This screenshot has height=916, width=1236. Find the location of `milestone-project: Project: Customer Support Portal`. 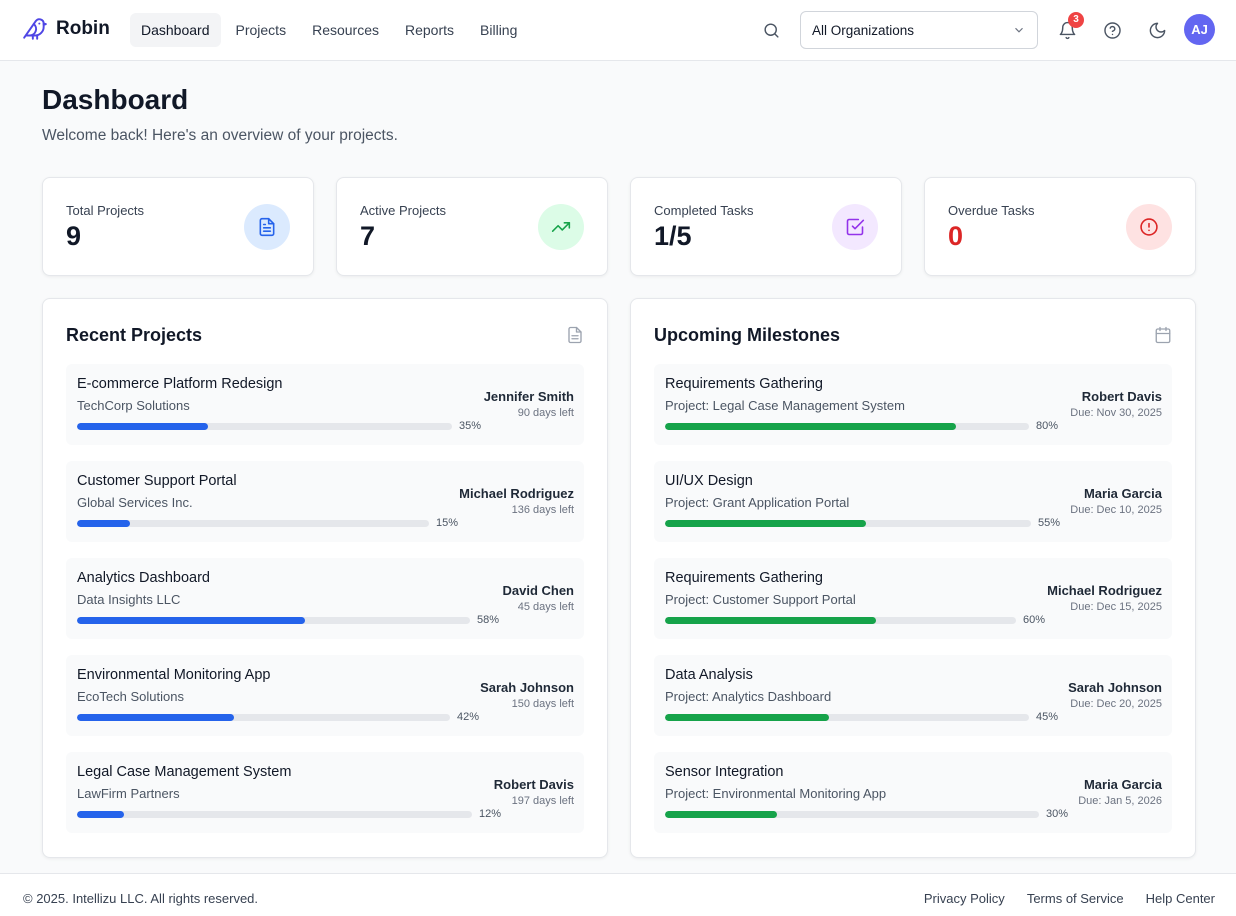

milestone-project: Project: Customer Support Portal is located at coordinates (760, 599).